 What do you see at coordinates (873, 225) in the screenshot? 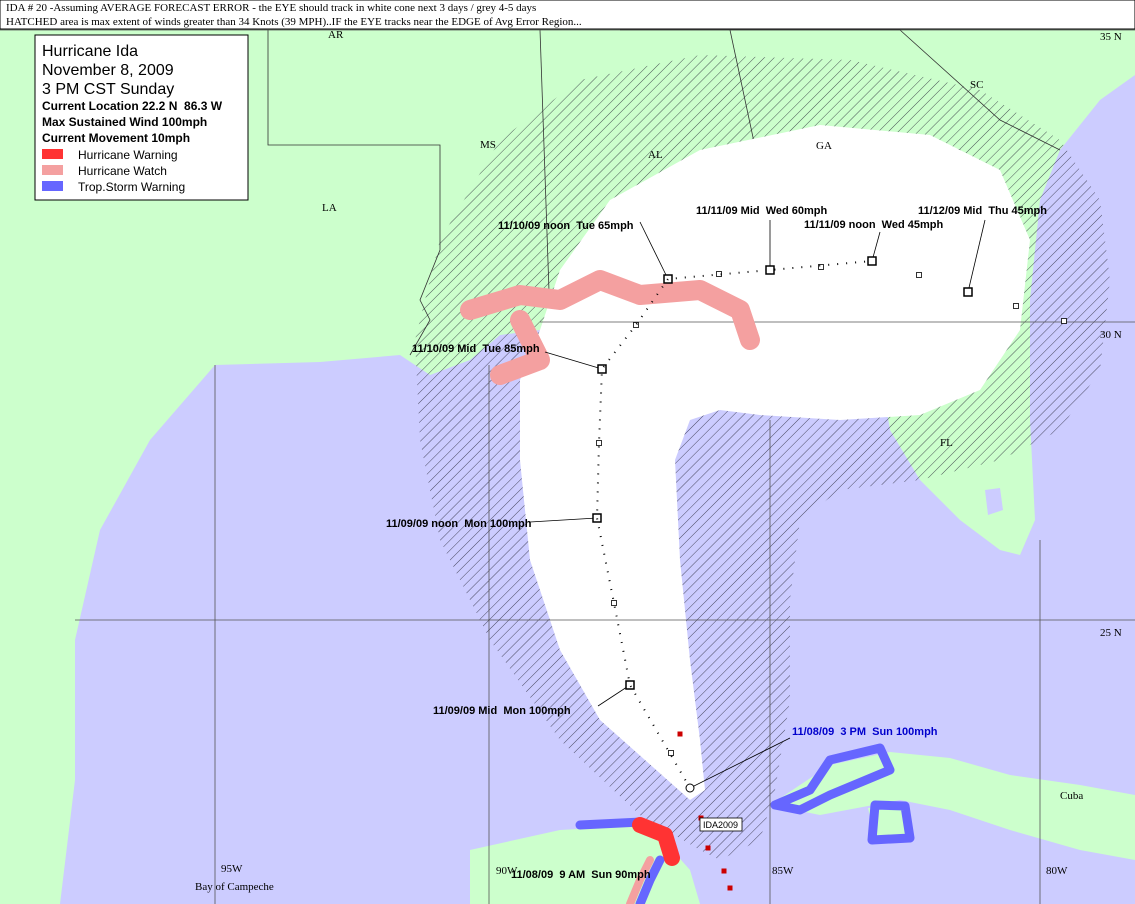
I see `forecast-label: 11/11/09 noon Wed 45mph` at bounding box center [873, 225].